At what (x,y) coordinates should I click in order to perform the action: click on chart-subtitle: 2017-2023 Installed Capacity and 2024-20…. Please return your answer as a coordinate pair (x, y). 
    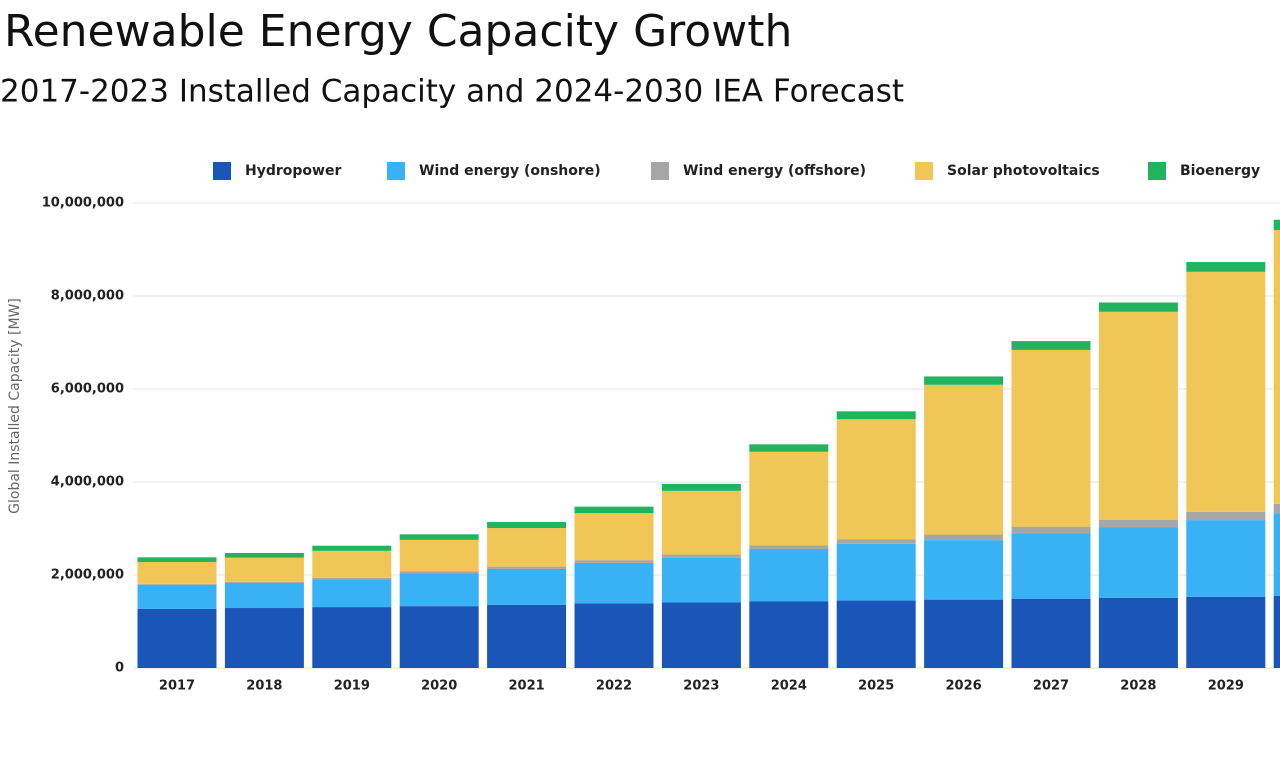
    Looking at the image, I should click on (452, 92).